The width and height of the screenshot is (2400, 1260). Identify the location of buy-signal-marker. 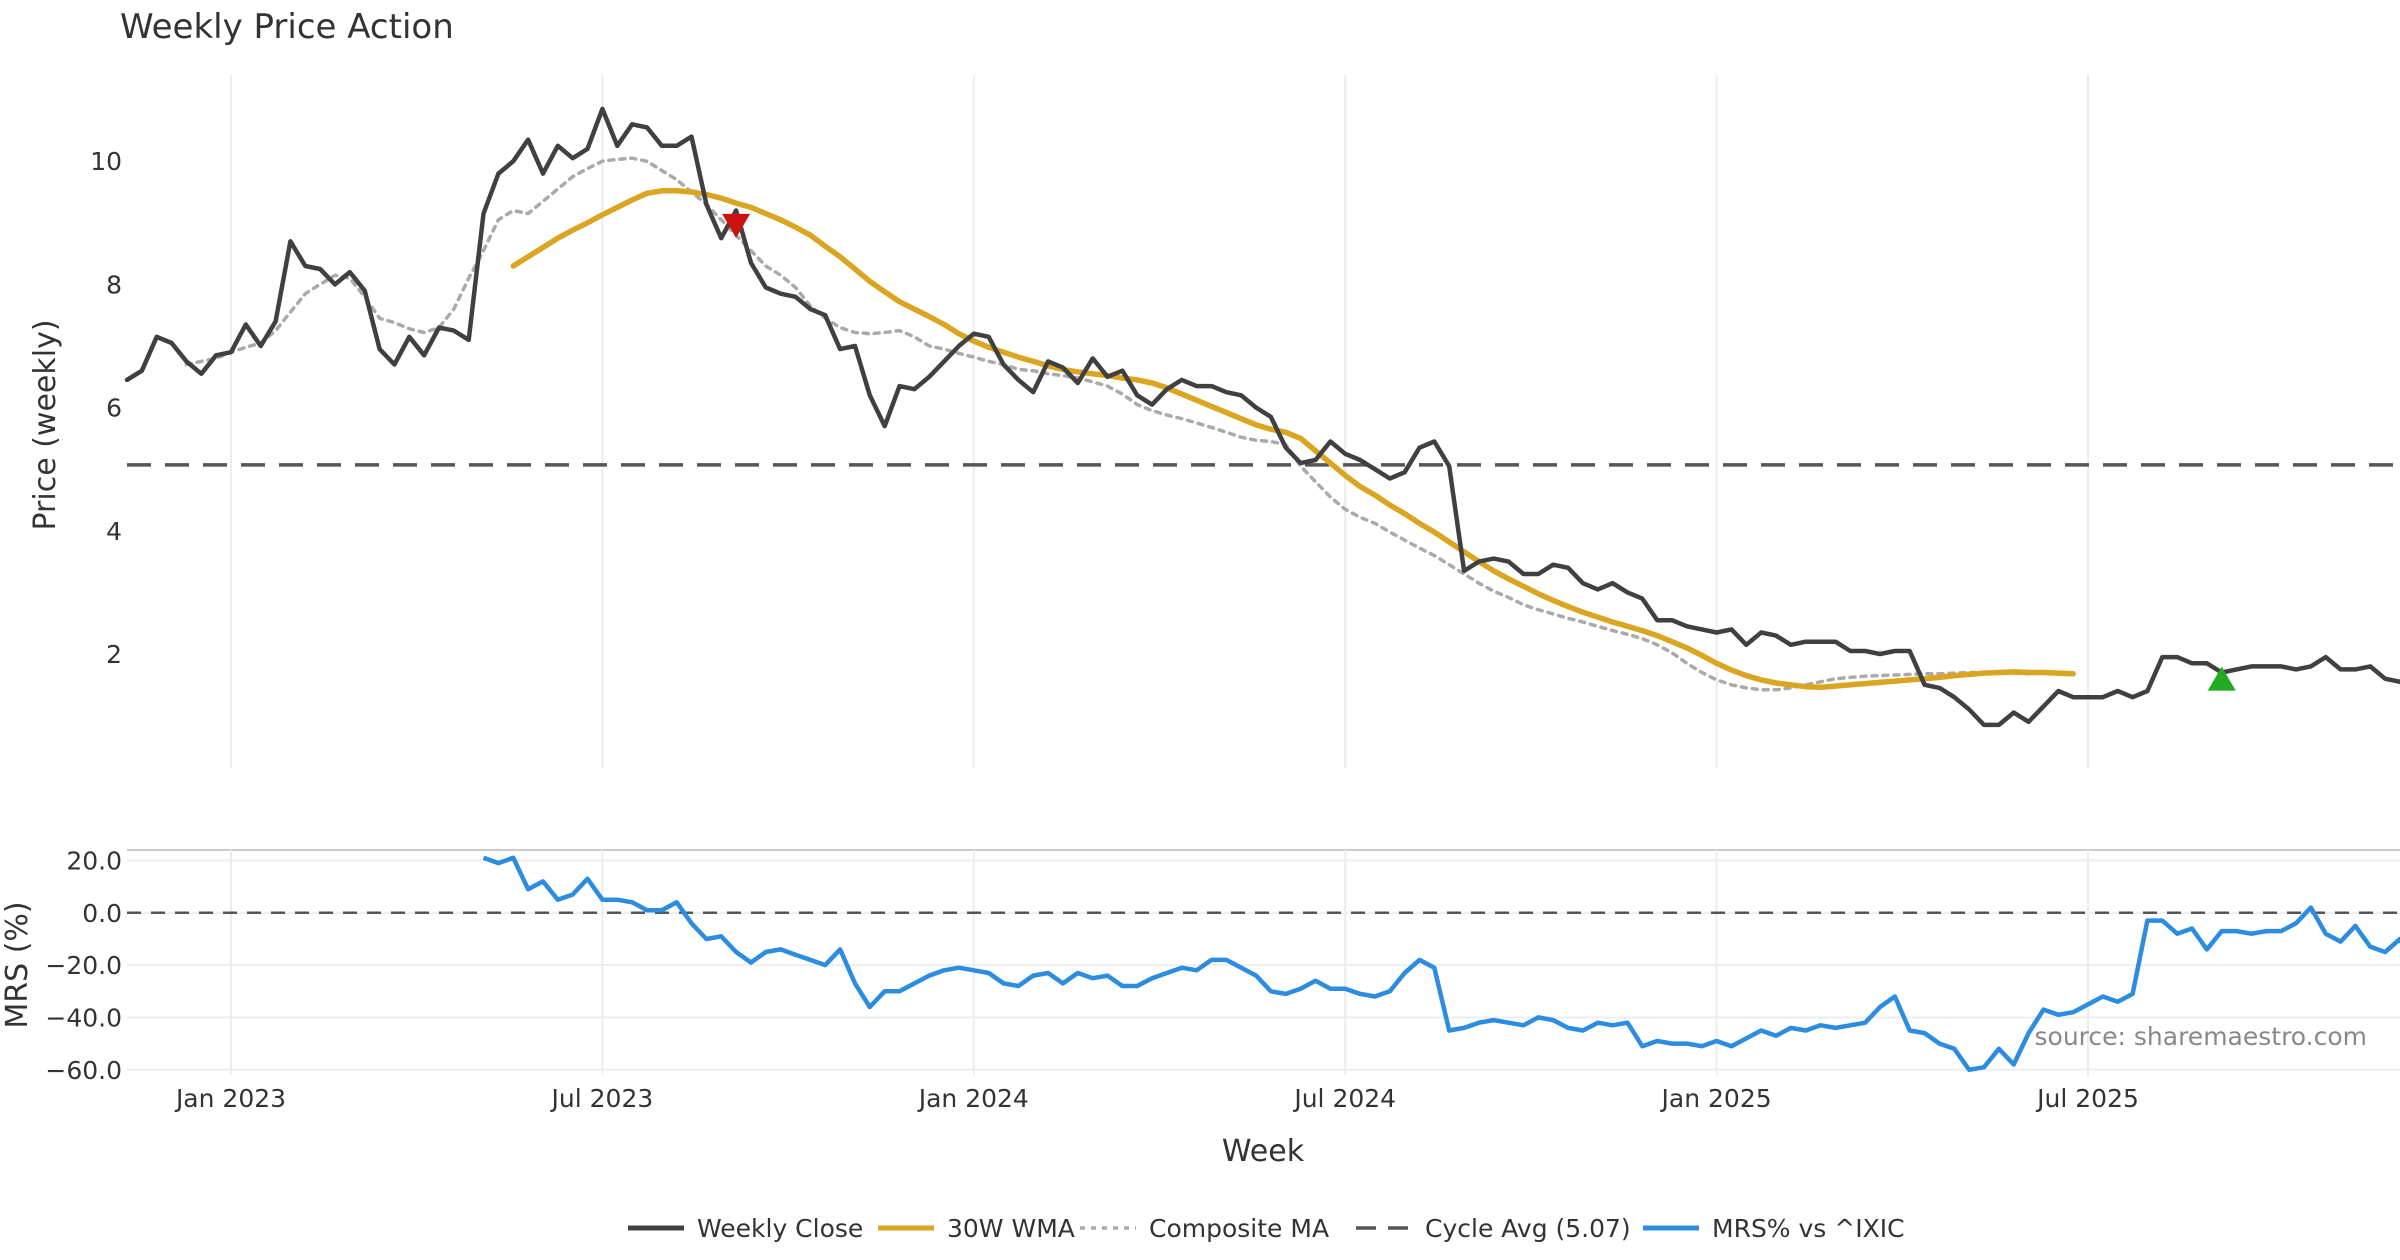
(2221, 678).